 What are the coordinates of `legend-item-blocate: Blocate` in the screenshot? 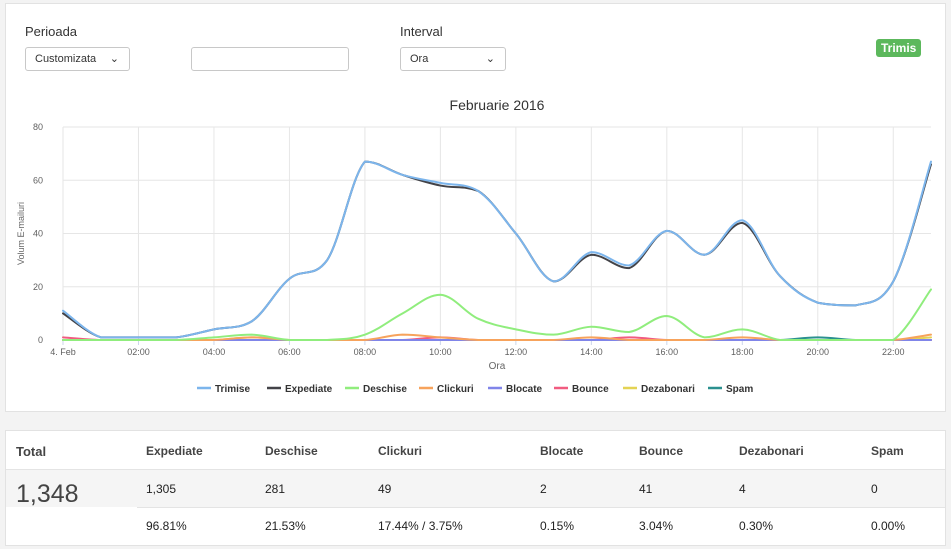 It's located at (524, 389).